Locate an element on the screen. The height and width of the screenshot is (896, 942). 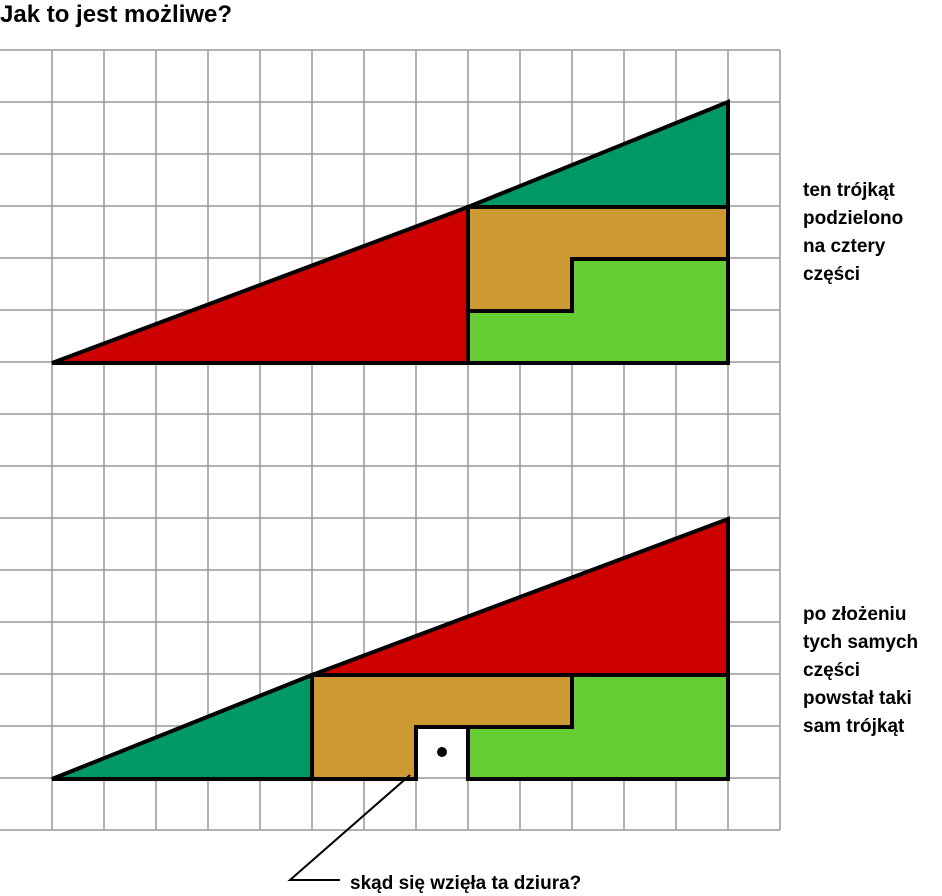
leader-line is located at coordinates (349, 827).